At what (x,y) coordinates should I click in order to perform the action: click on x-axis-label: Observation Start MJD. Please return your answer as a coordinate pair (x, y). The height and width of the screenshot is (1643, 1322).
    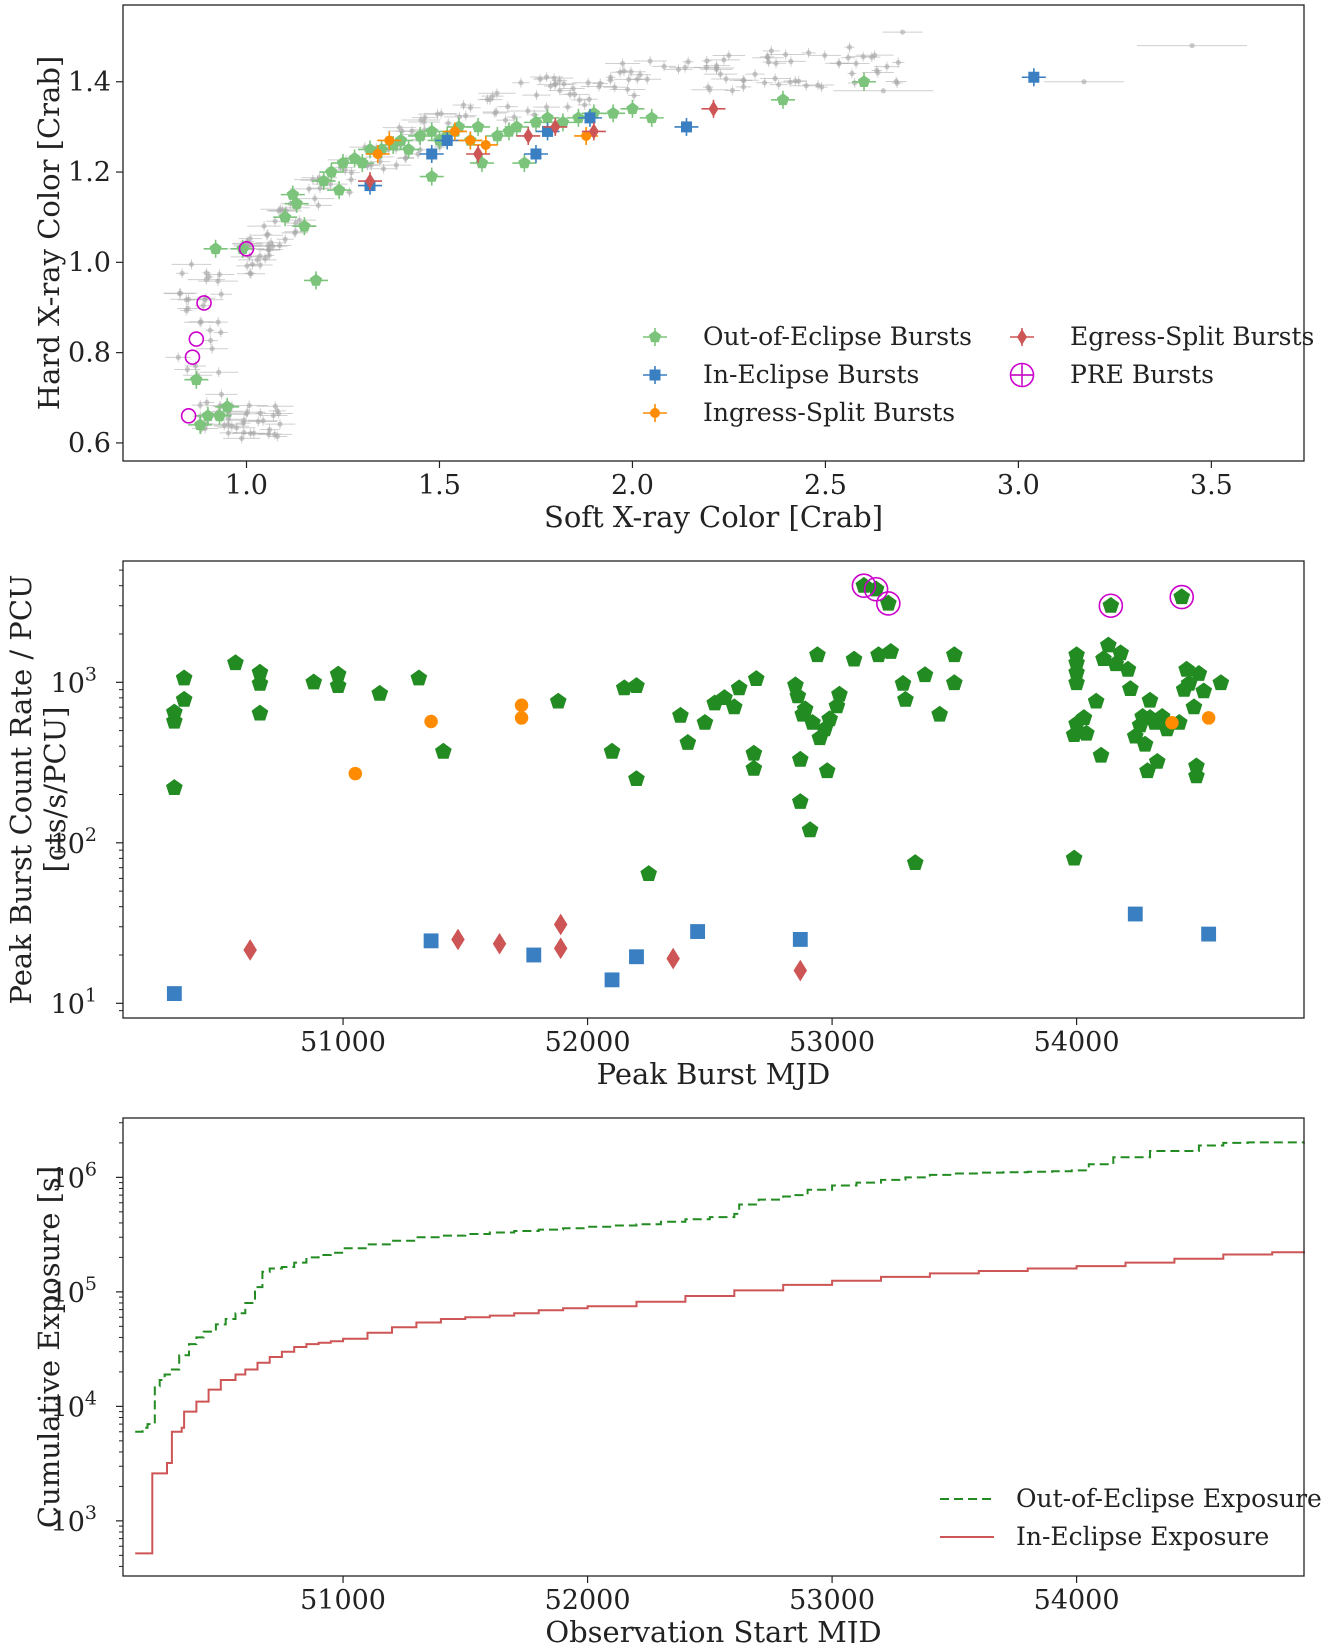
    Looking at the image, I should click on (713, 1629).